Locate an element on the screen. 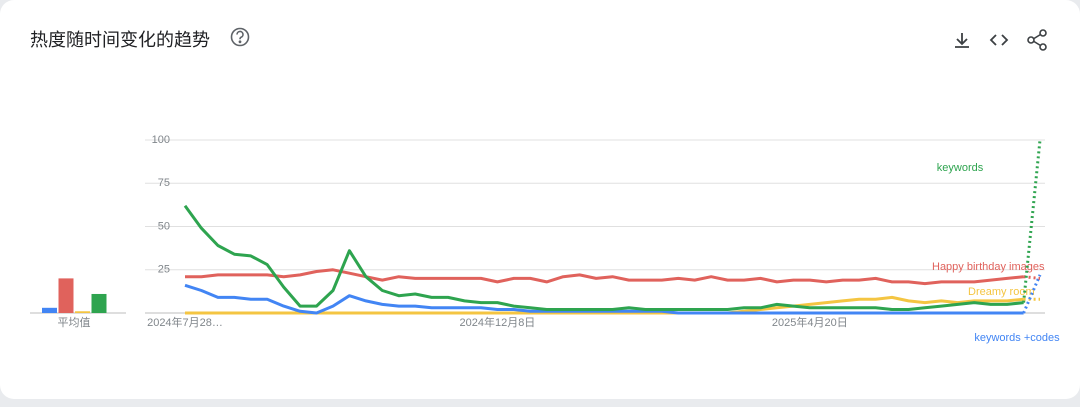  series-label: keywords is located at coordinates (960, 168).